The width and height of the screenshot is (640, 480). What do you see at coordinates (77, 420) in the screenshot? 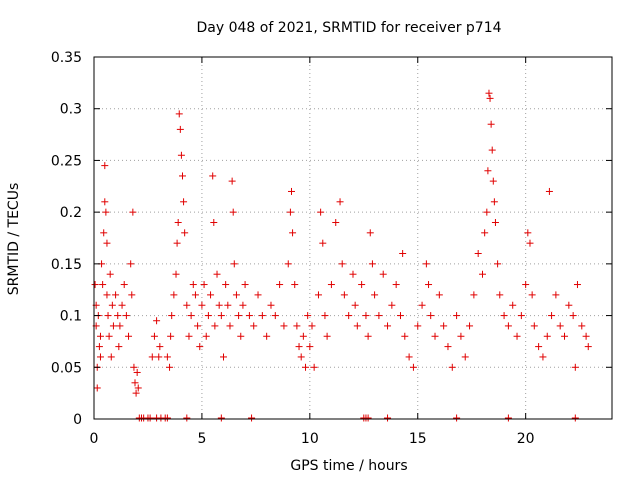
I see `y-tick-label: 0` at bounding box center [77, 420].